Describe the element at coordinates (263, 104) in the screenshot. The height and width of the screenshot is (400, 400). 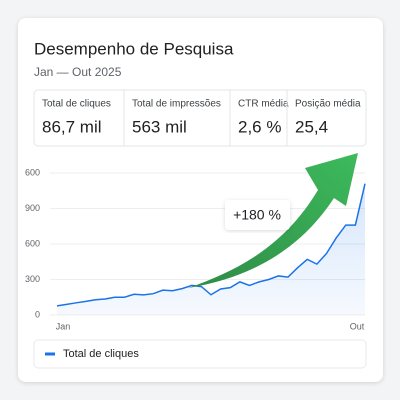
I see `metric-label: CTR média` at that location.